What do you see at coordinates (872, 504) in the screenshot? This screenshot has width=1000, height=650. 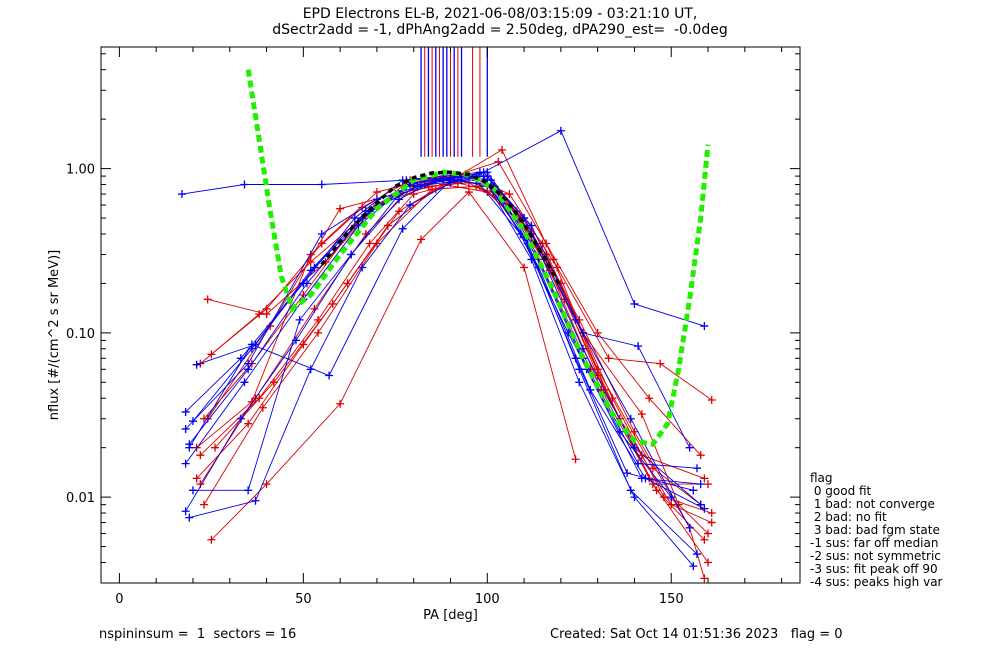 I see `legend-line: 1 bad: not converge` at bounding box center [872, 504].